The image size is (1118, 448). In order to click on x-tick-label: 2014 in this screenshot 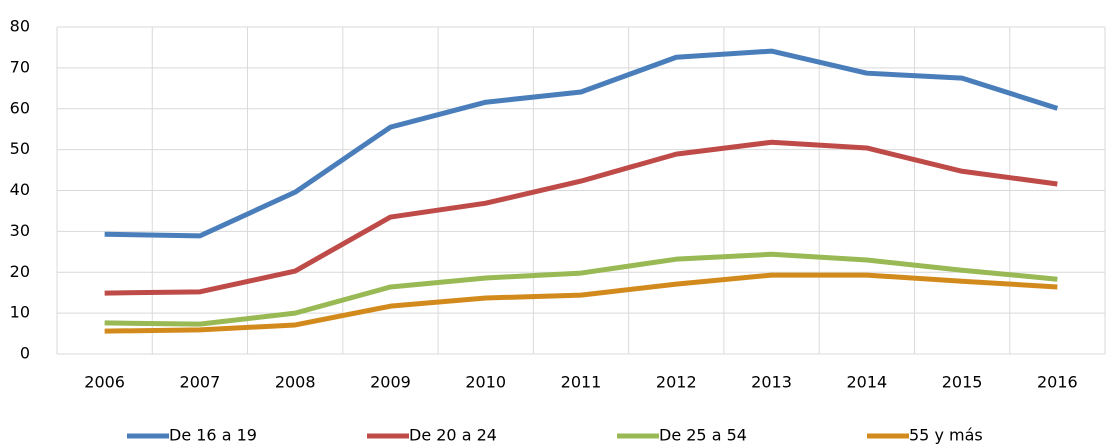, I will do `click(866, 382)`.